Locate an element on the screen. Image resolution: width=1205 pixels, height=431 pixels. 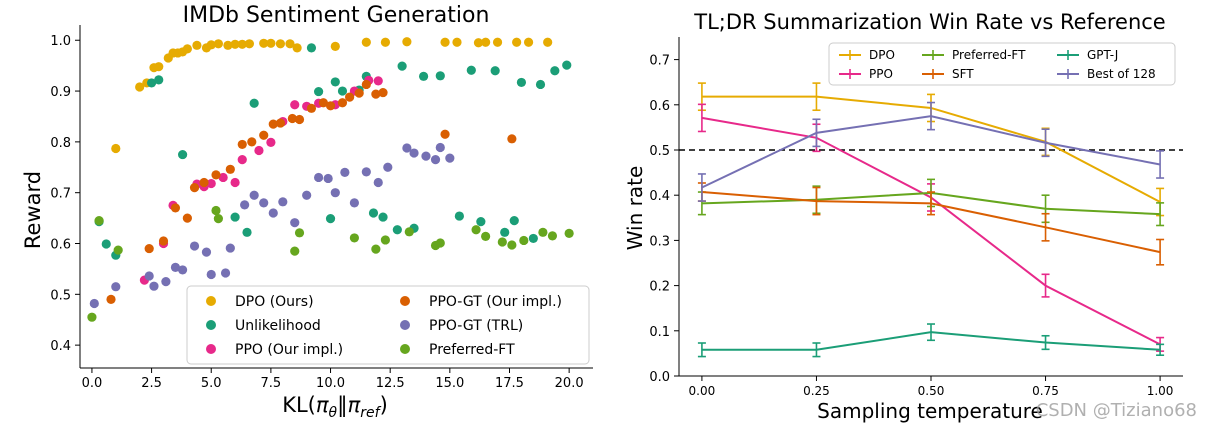
tldr-x-tick-label: 0.75 is located at coordinates (1045, 391).